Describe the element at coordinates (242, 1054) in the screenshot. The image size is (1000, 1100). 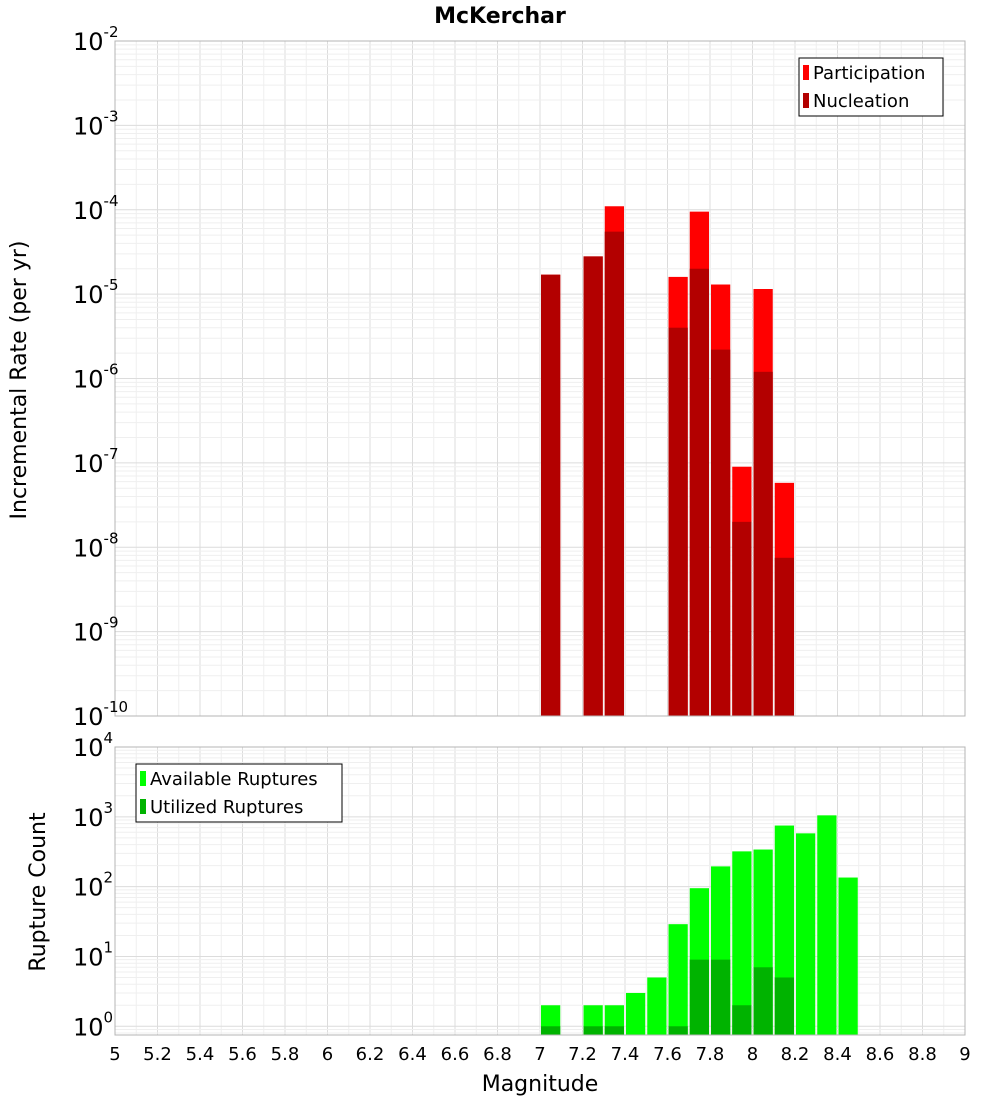
I see `x-tick-5.6: 5.6` at that location.